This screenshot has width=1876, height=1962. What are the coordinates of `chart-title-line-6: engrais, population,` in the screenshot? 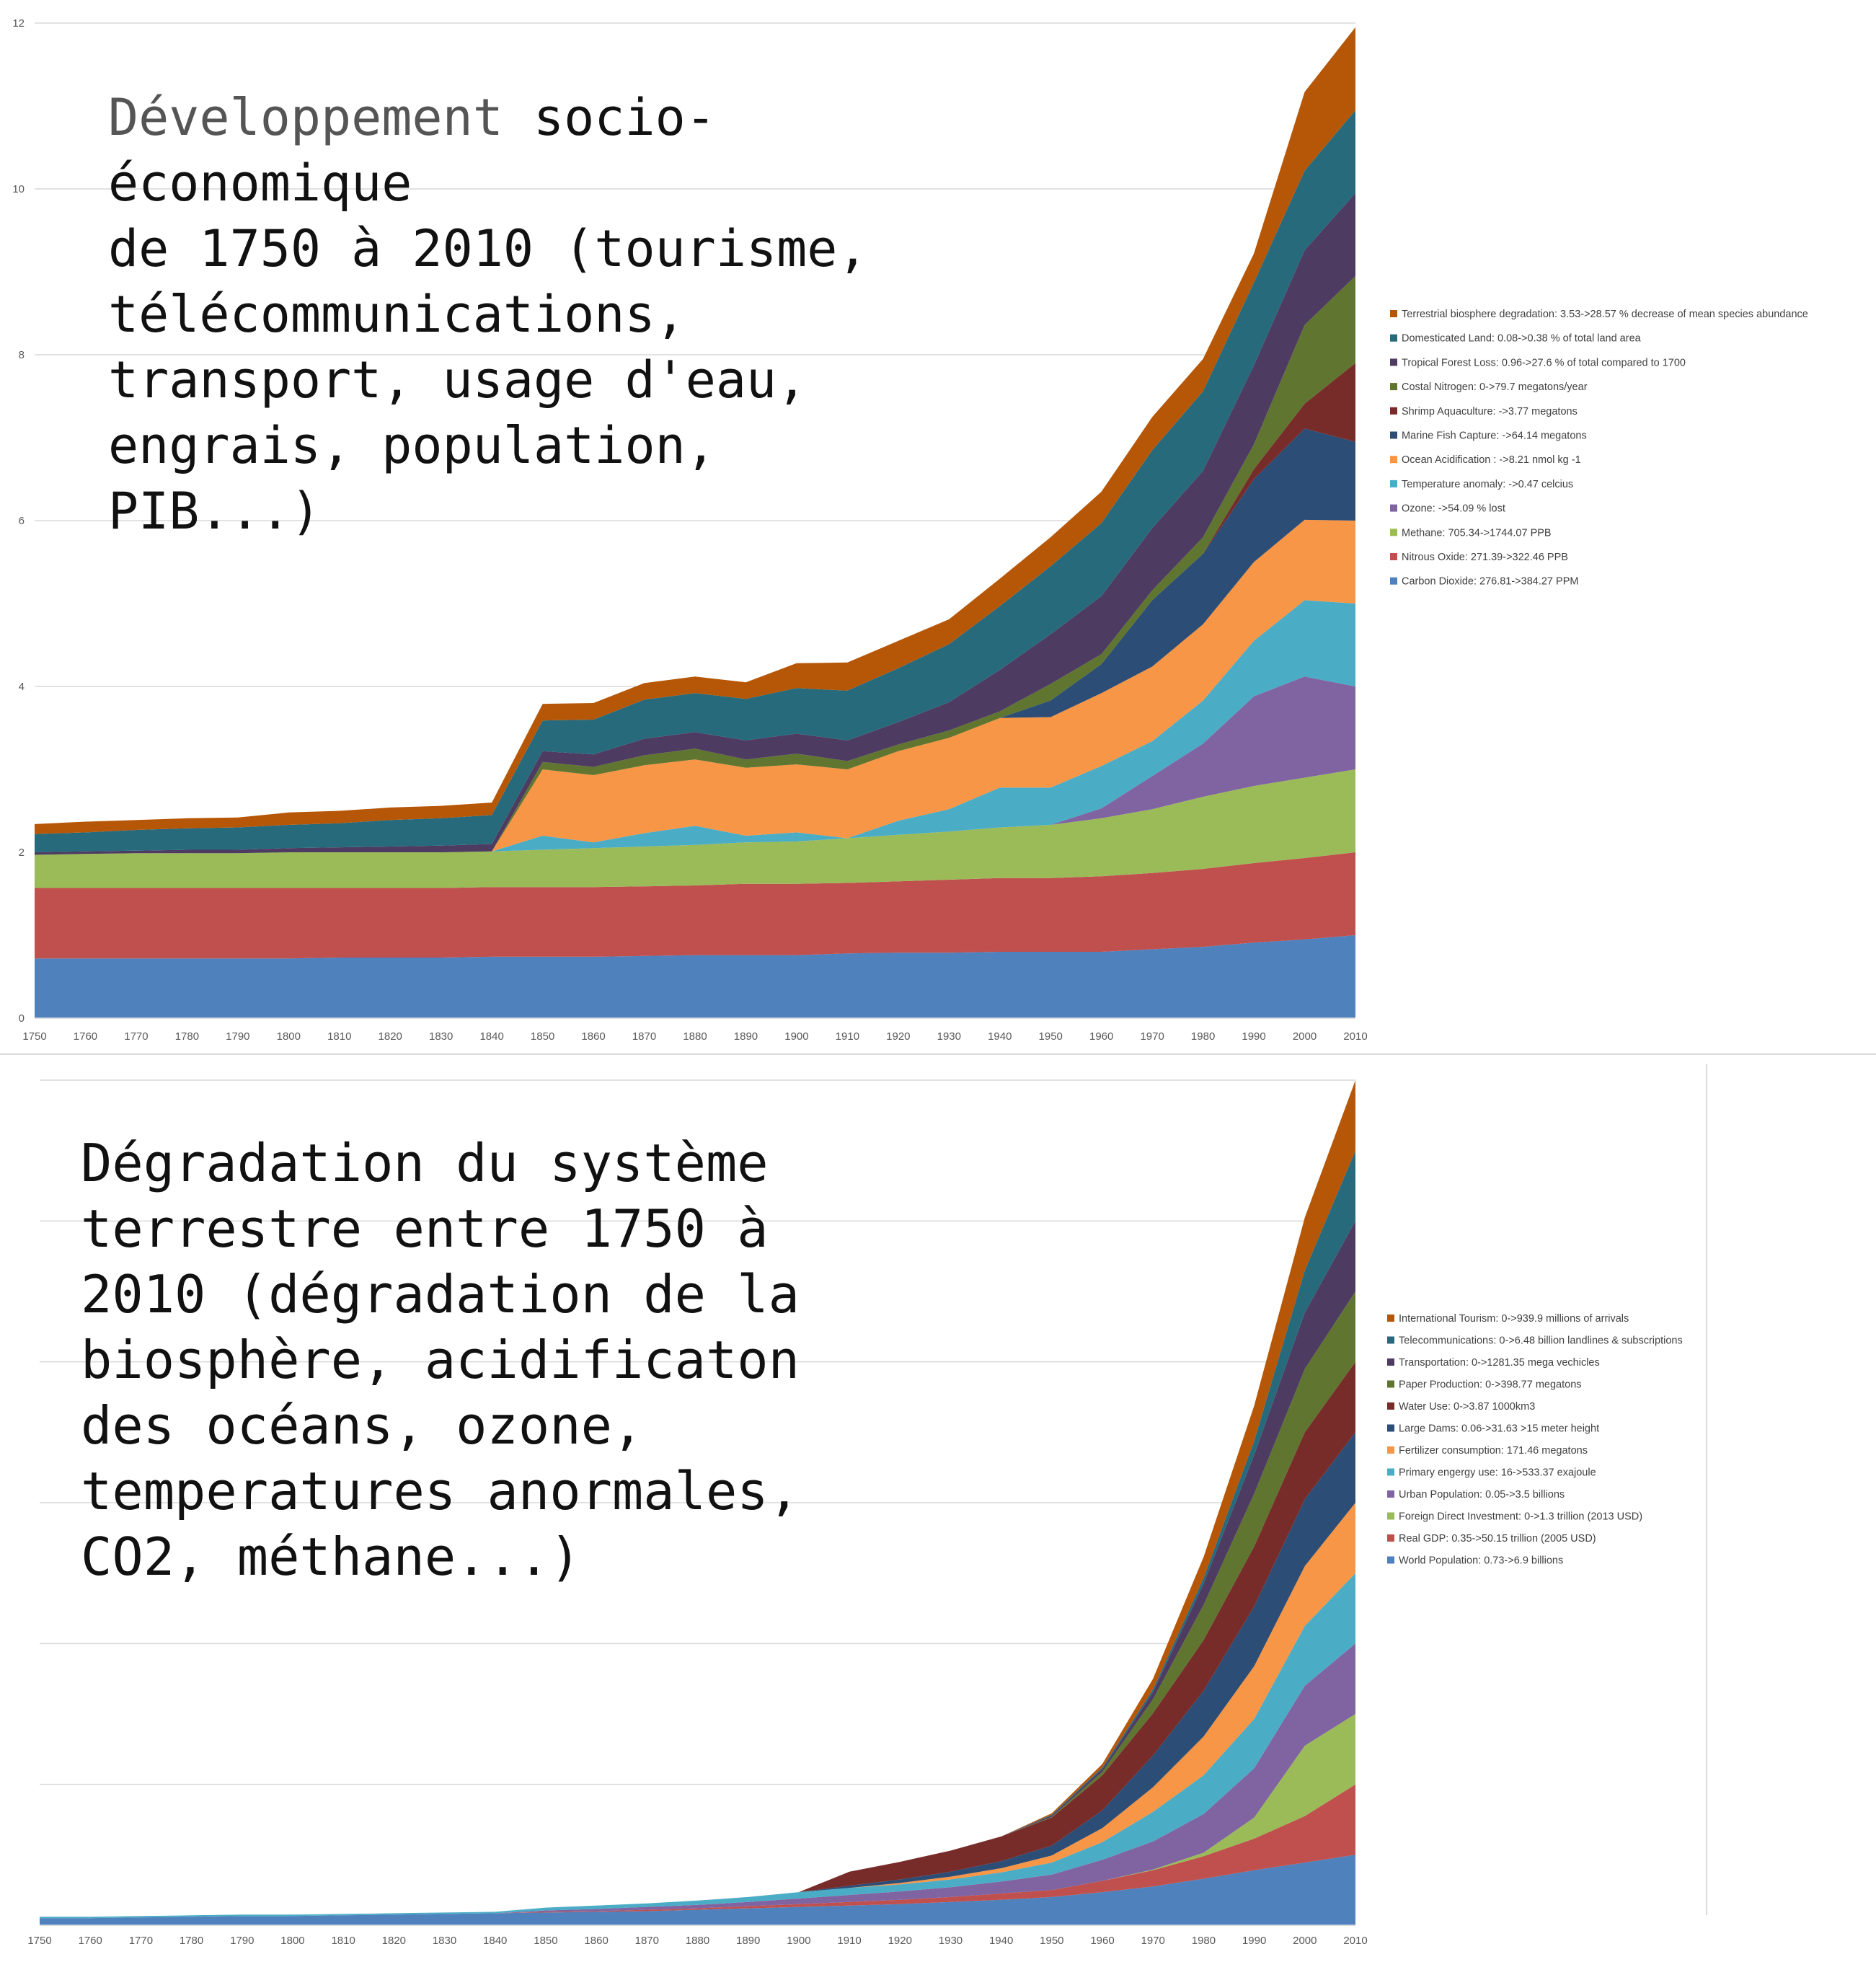 It's located at (412, 446).